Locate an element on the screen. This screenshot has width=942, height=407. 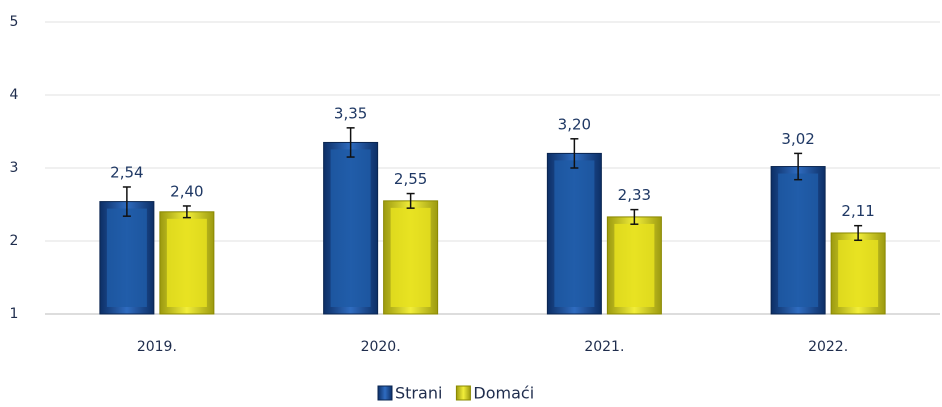
y-tick-label: 5 is located at coordinates (14, 22).